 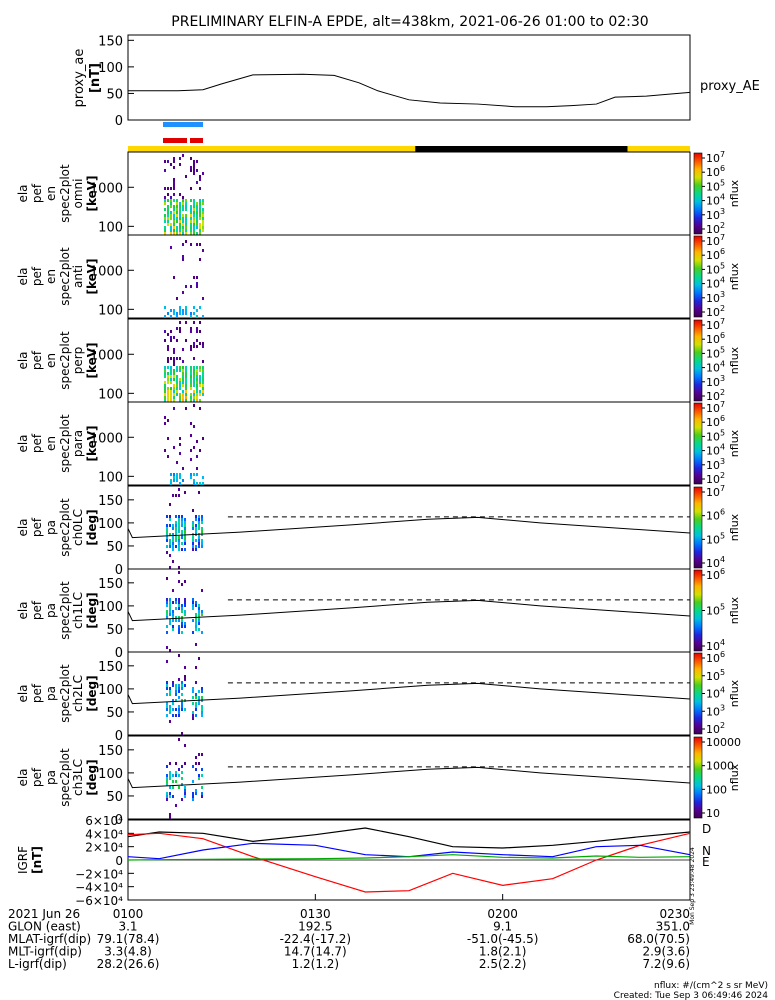 What do you see at coordinates (666, 952) in the screenshot?
I see `ephemeris-value: 2.9(3.6)` at bounding box center [666, 952].